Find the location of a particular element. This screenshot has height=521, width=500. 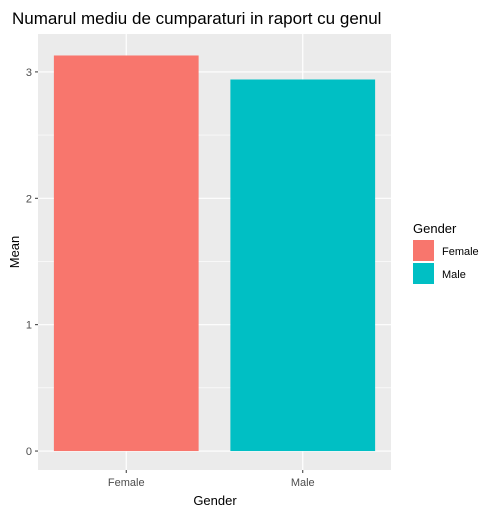

y-tick-label: 1 is located at coordinates (29, 326).